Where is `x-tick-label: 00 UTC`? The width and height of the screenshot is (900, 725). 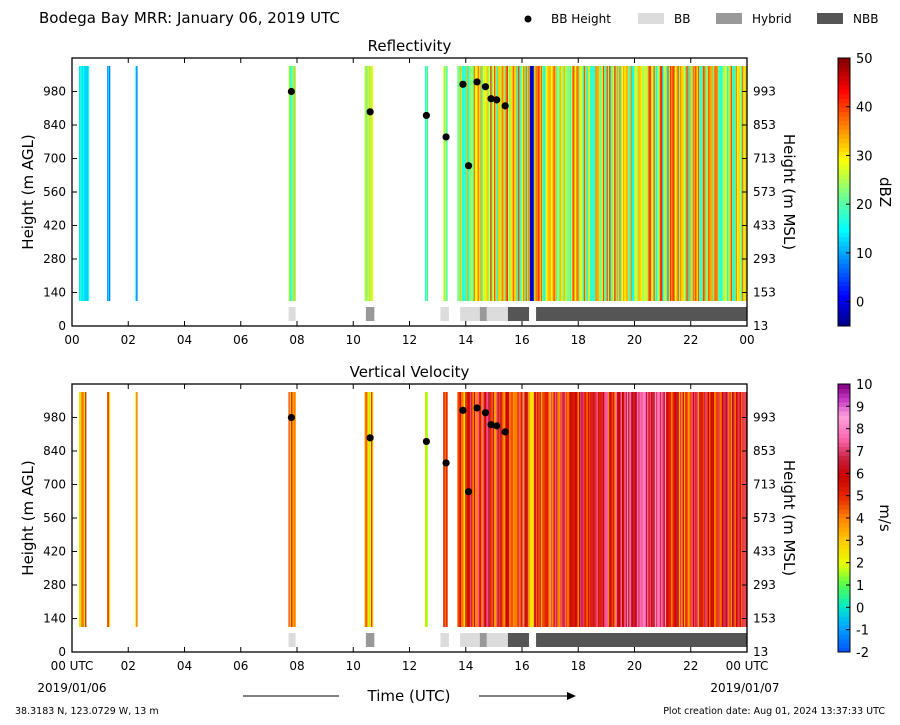 x-tick-label: 00 UTC is located at coordinates (747, 666).